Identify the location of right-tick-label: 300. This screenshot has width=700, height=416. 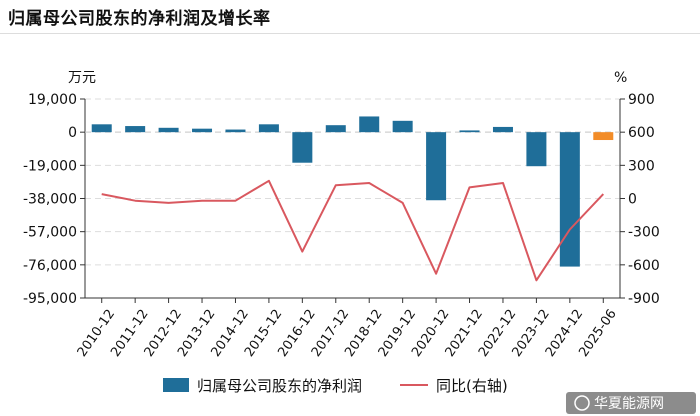
(641, 166).